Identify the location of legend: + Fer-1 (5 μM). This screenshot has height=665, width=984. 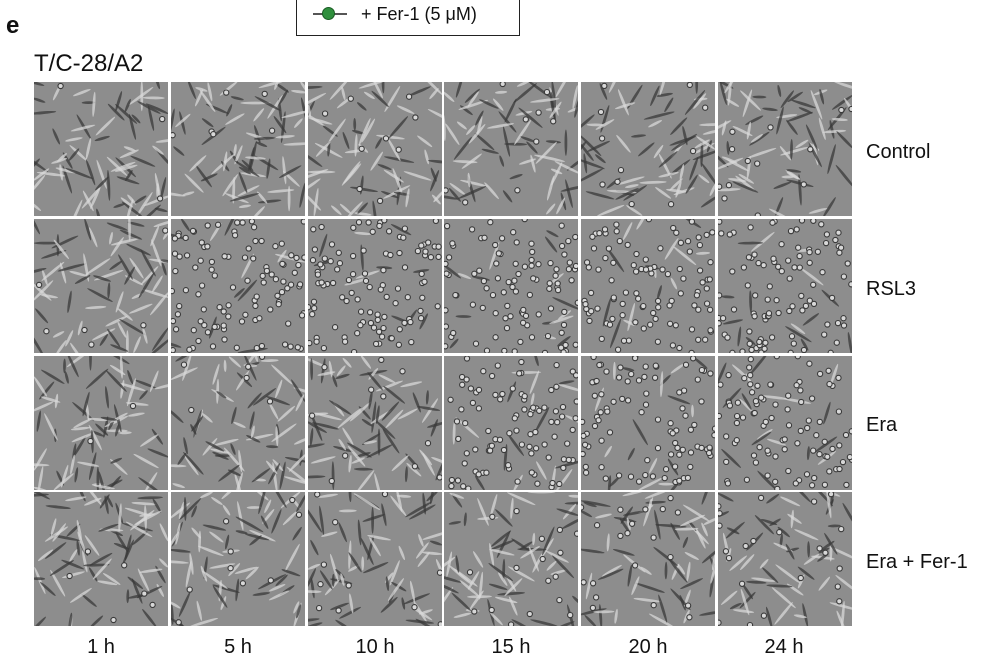
(408, 18).